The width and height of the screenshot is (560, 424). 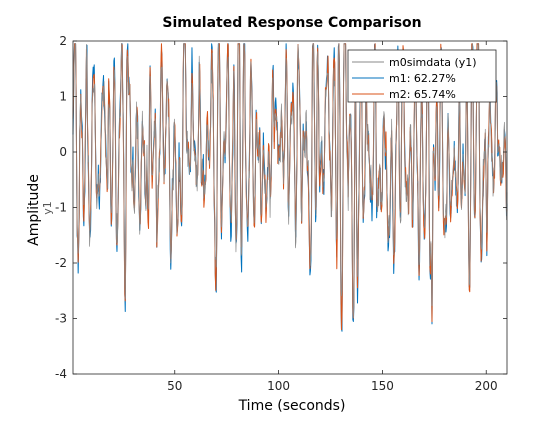 I want to click on x-tick-label: 50, so click(x=174, y=386).